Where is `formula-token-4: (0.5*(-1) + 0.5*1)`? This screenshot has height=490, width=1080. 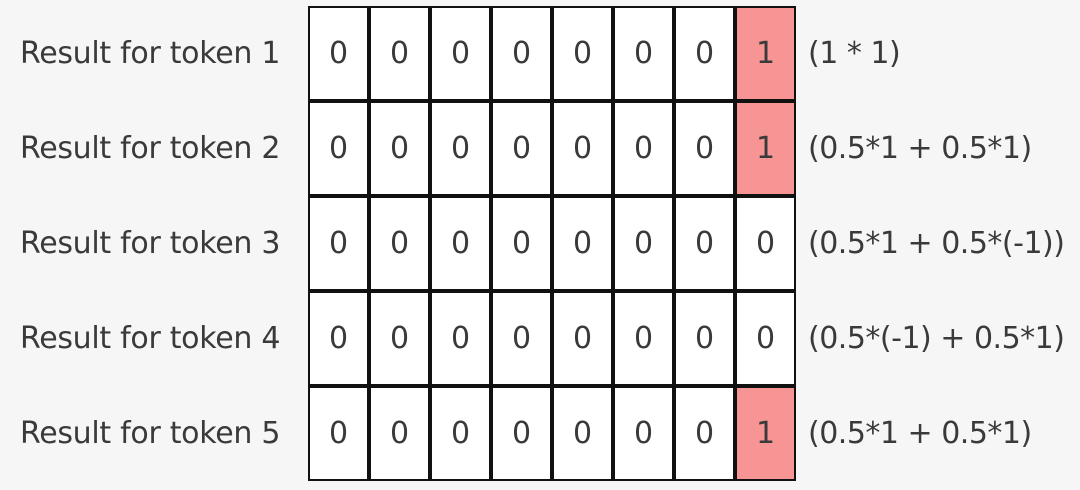 formula-token-4: (0.5*(-1) + 0.5*1) is located at coordinates (936, 338).